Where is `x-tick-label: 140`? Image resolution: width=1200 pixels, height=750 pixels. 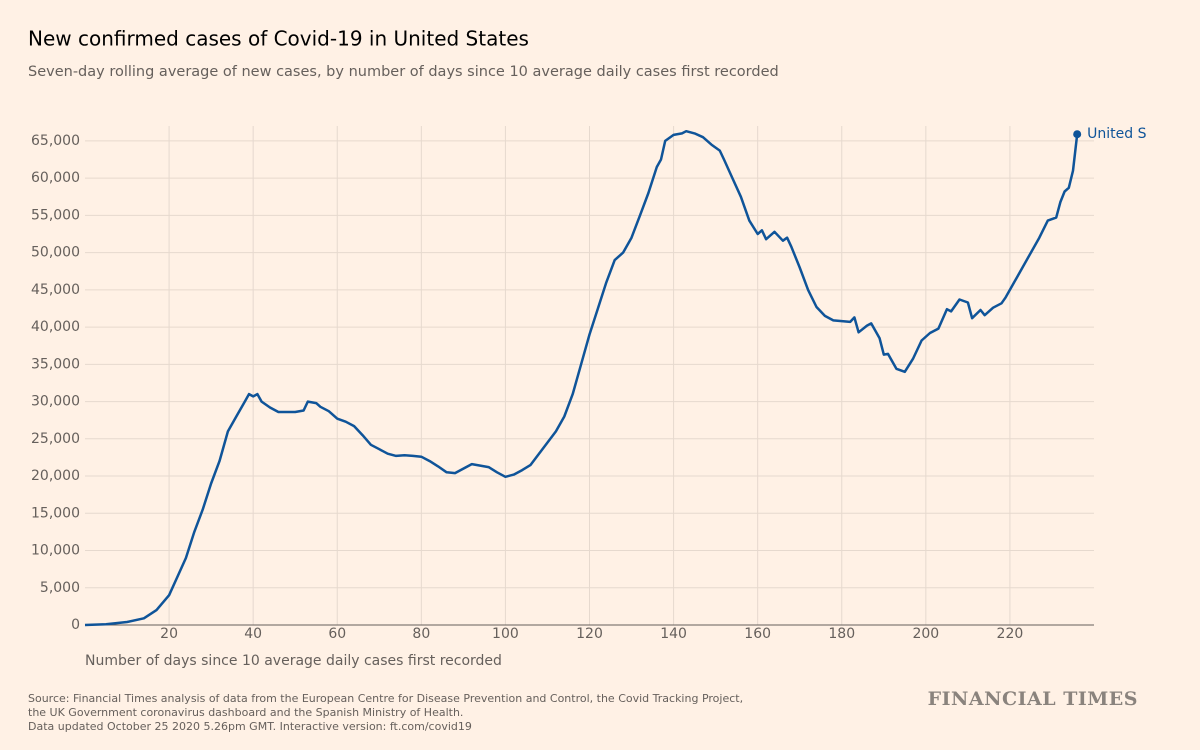
x-tick-label: 140 is located at coordinates (673, 634).